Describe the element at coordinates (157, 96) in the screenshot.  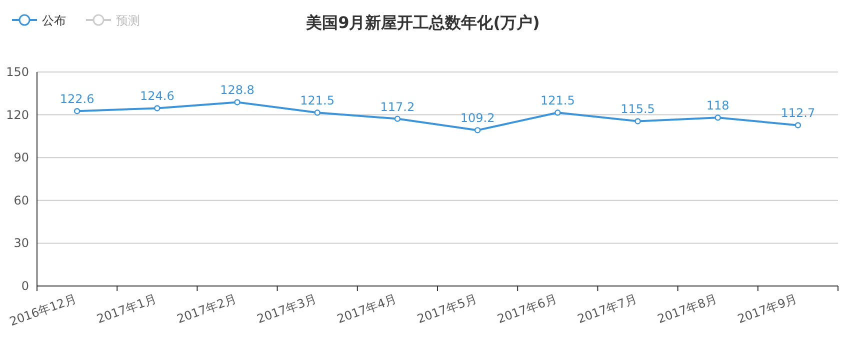
I see `data-label: 124.6` at that location.